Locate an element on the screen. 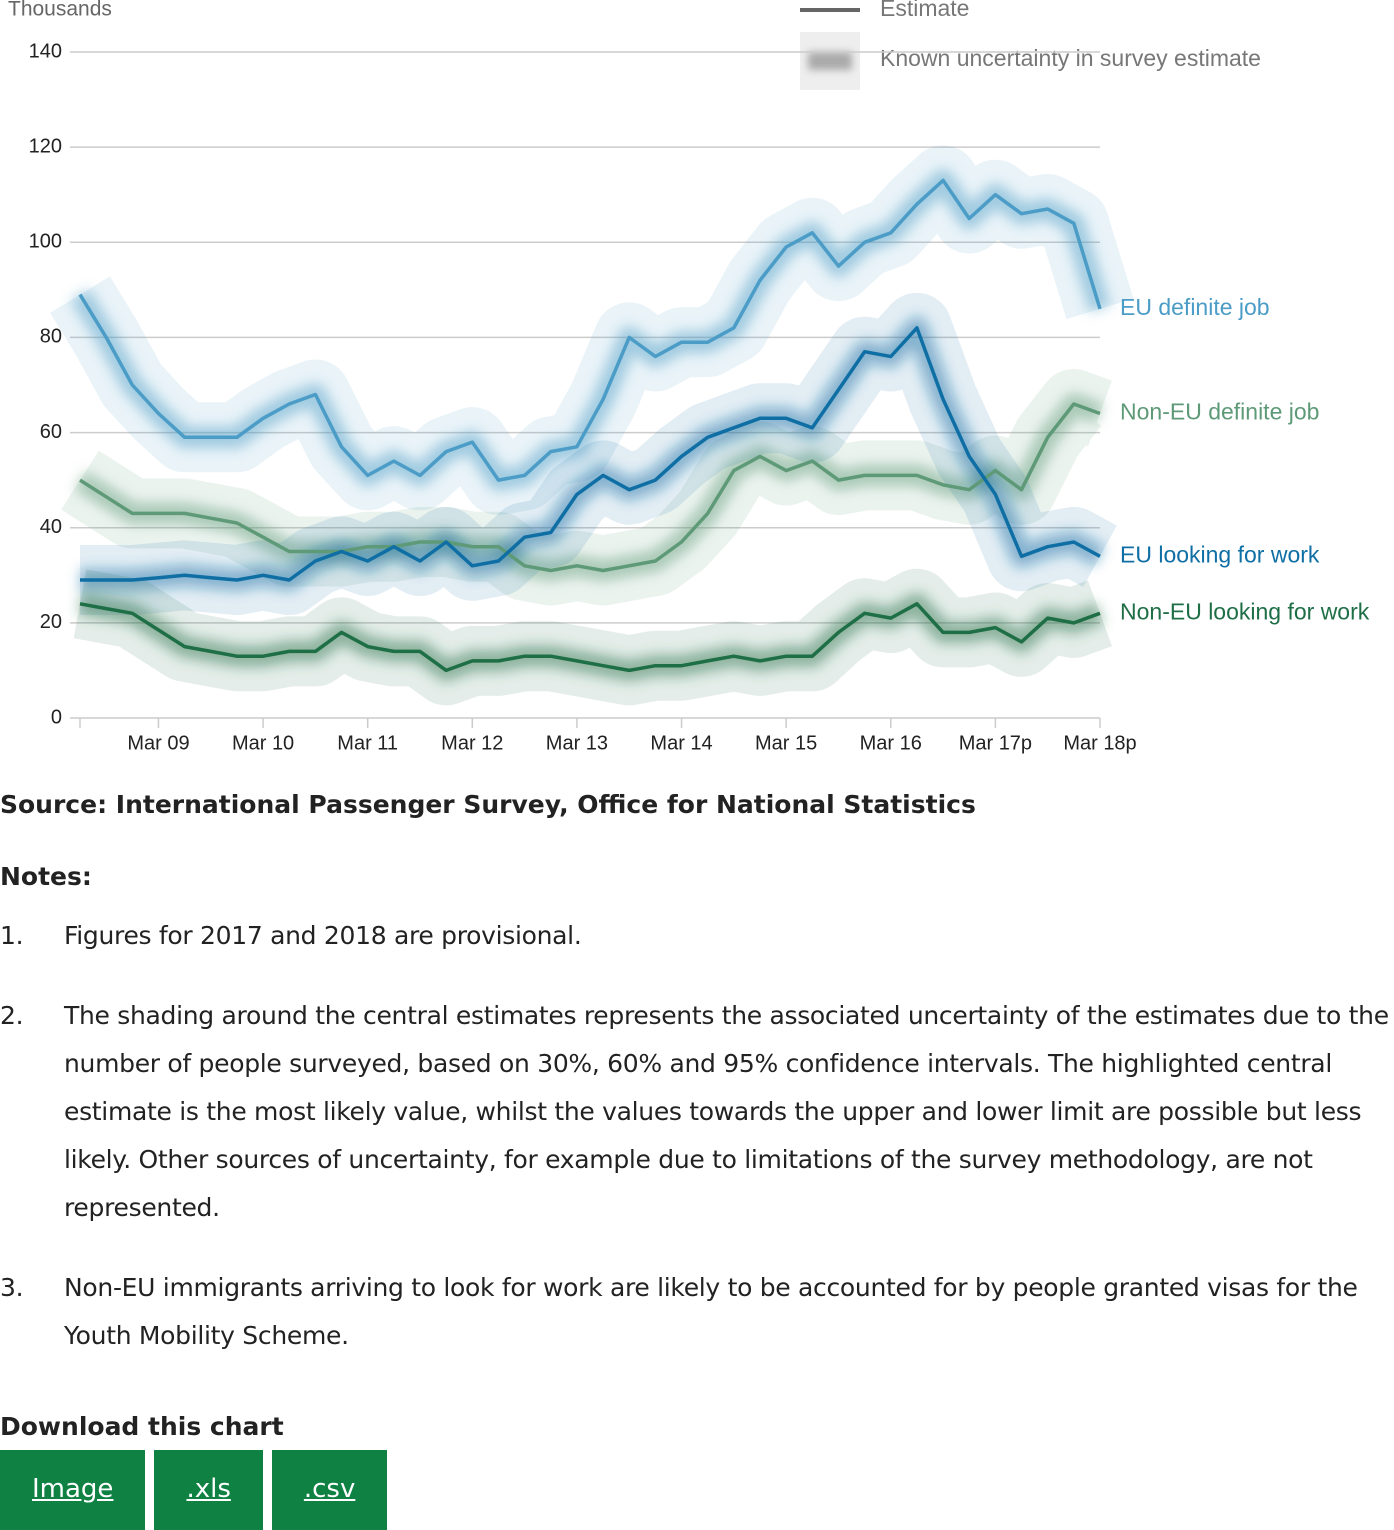 The height and width of the screenshot is (1530, 1394). note-number: 1. is located at coordinates (12, 935).